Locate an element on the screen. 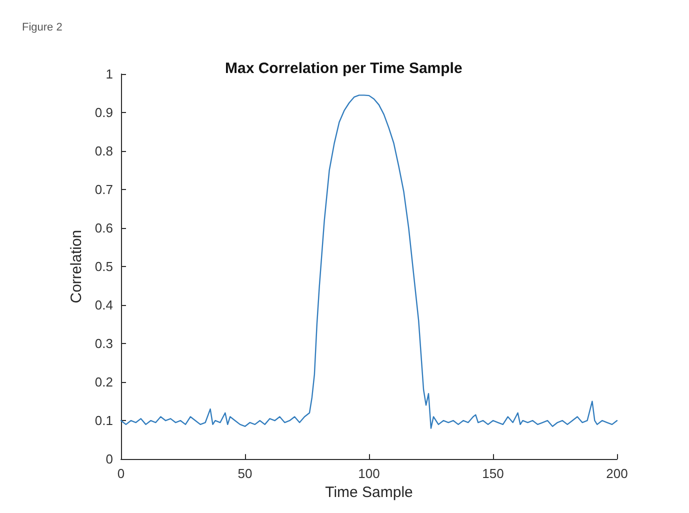 The width and height of the screenshot is (689, 513). y-tick-label: 0.7 is located at coordinates (103, 190).